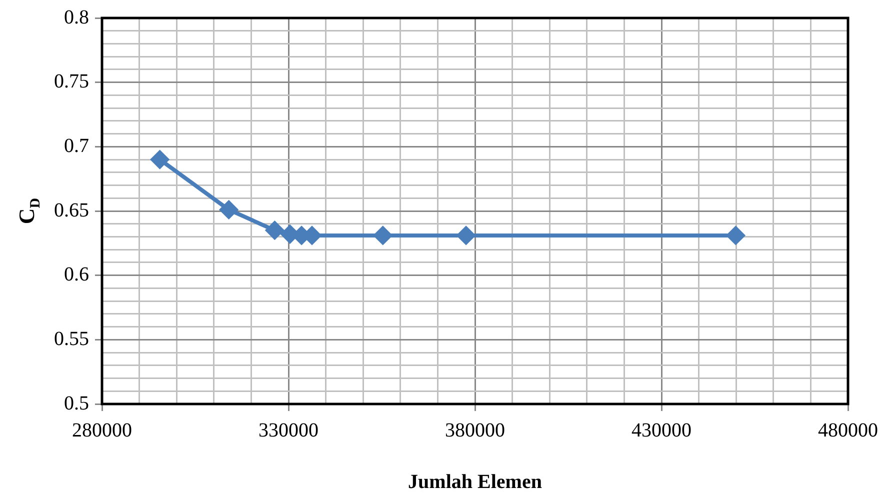  I want to click on y-tick-label: 0.6, so click(76, 275).